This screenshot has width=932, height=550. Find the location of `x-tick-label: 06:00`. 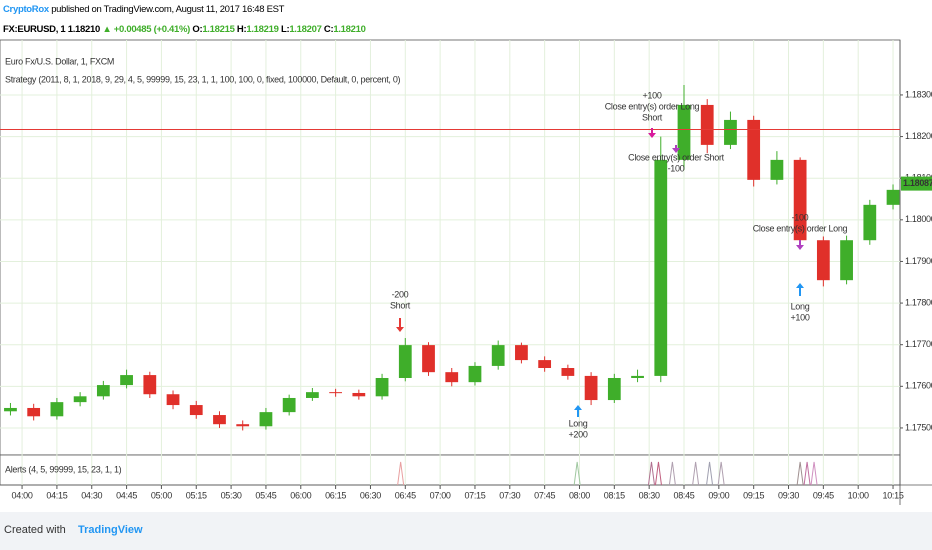

x-tick-label: 06:00 is located at coordinates (300, 495).